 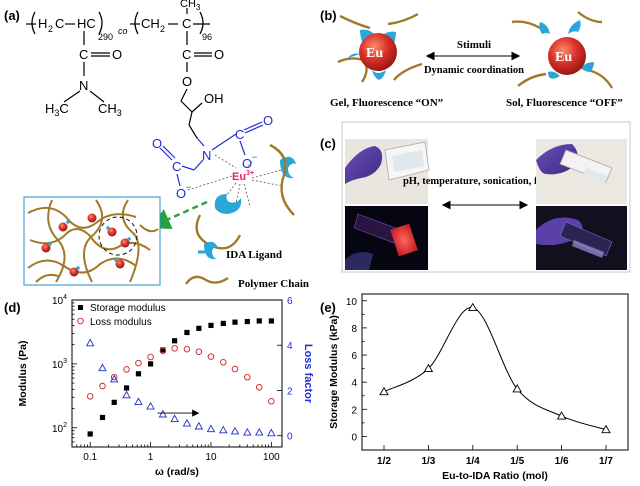 I want to click on stimuli-arrow: Stimuli Dynamic coordination, so click(x=474, y=57).